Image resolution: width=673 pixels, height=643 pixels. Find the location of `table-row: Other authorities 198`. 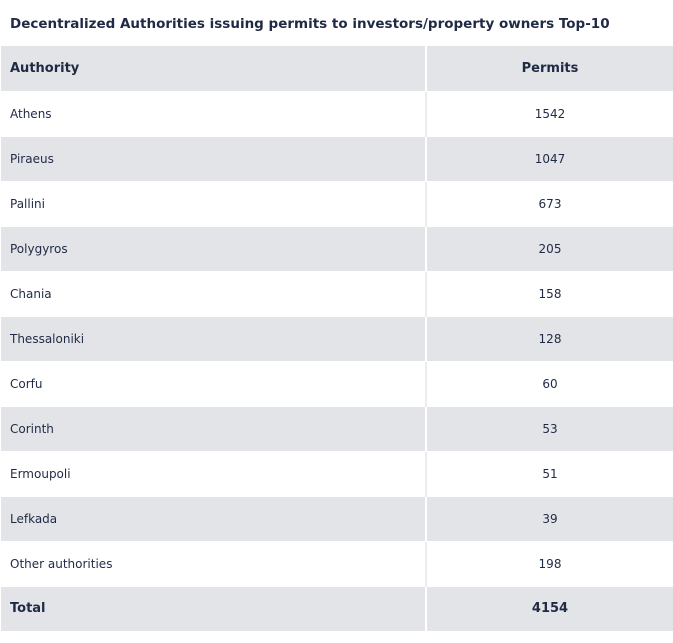

table-row: Other authorities 198 is located at coordinates (337, 564).